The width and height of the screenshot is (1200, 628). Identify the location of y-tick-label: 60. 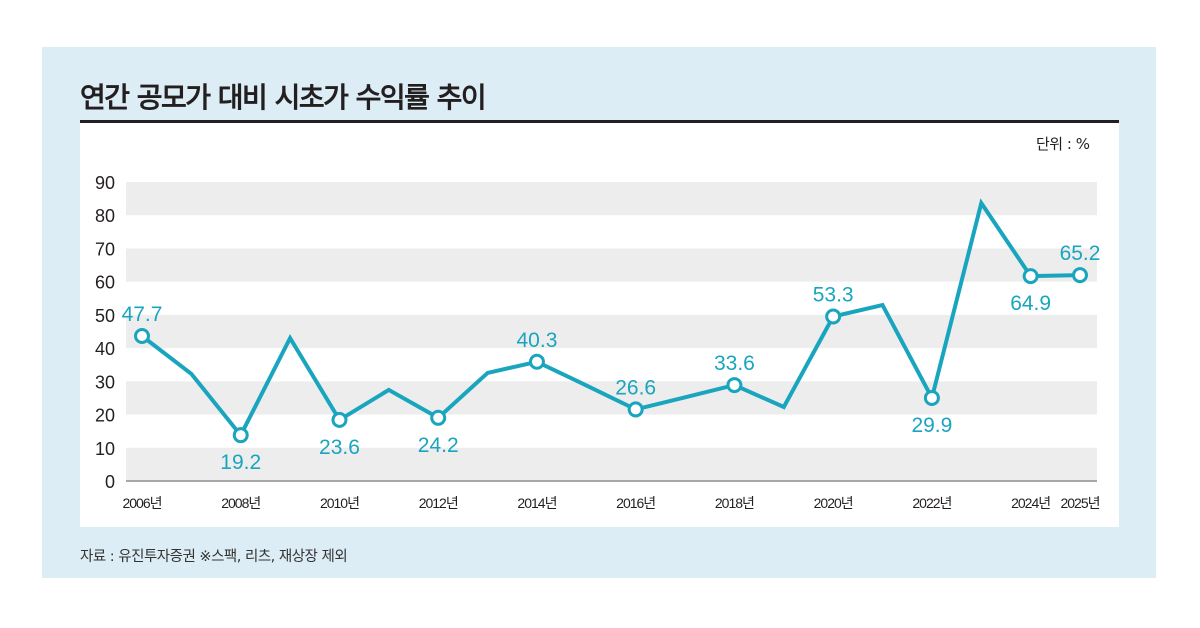
(105, 283).